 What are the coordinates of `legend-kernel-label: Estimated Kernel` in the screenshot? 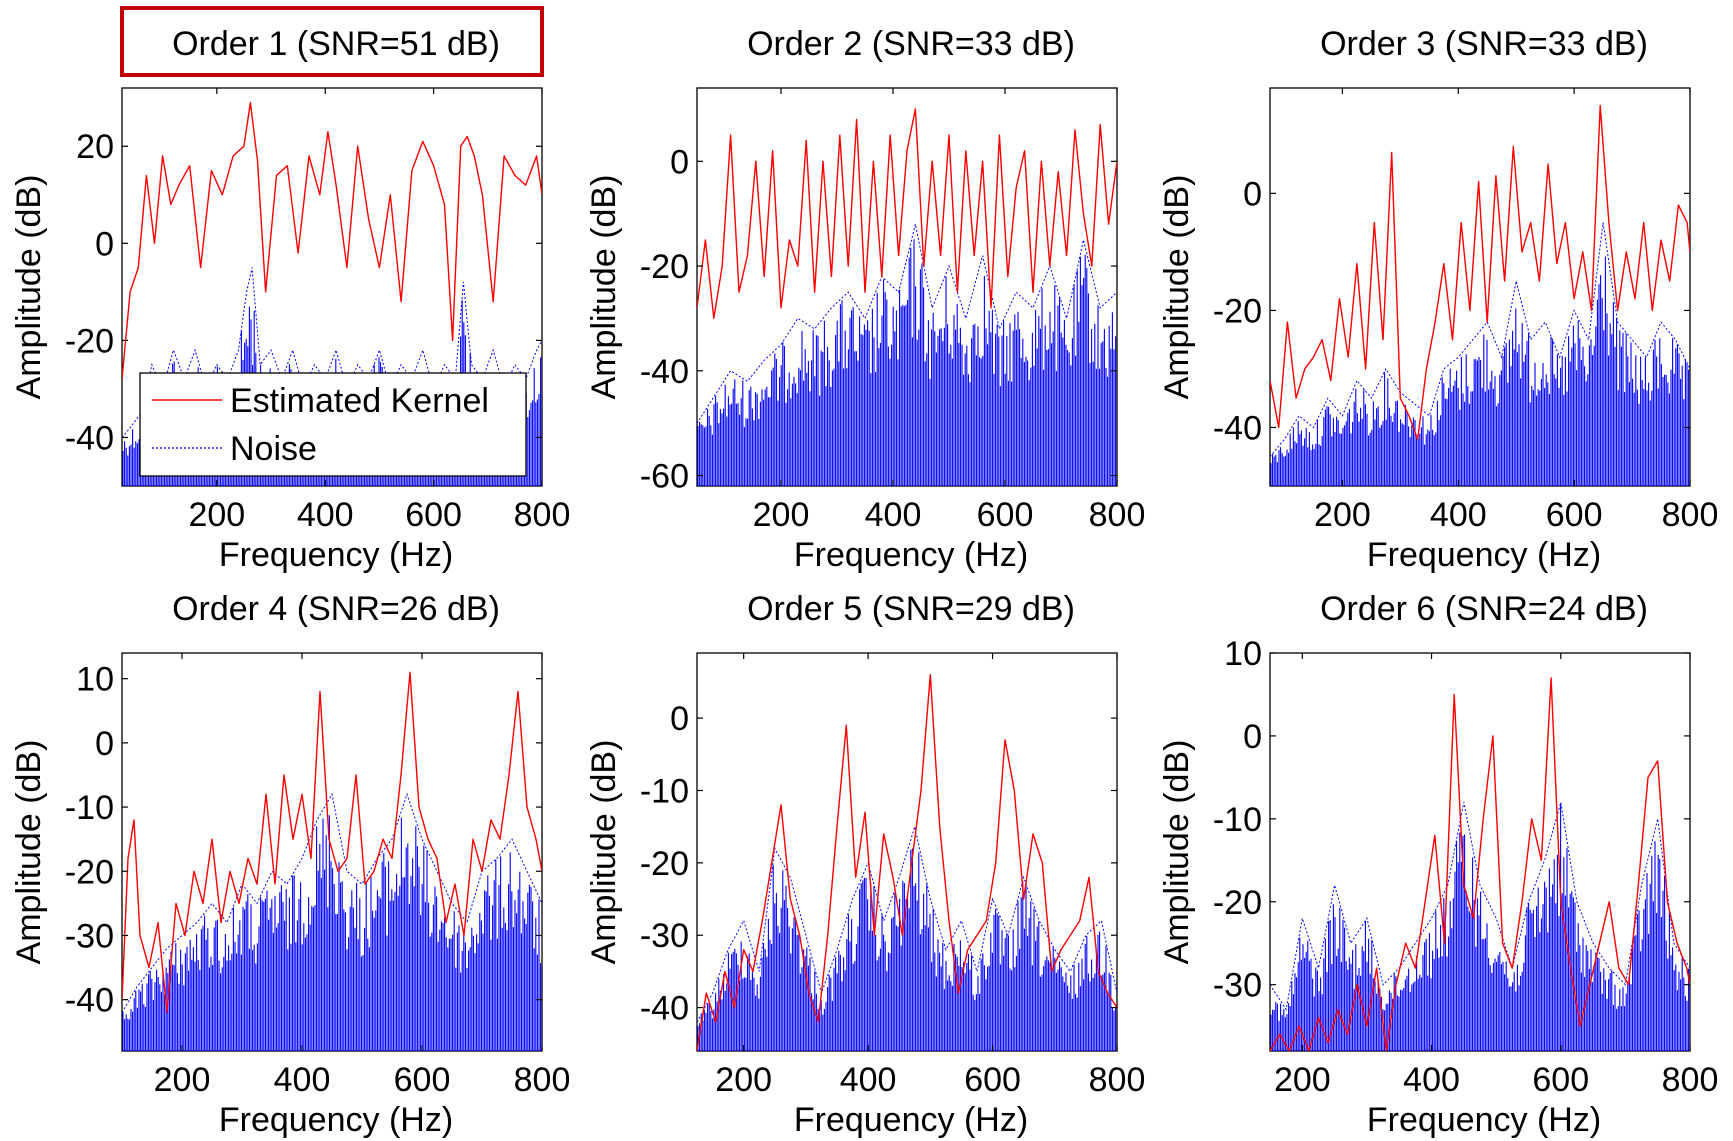 It's located at (359, 401).